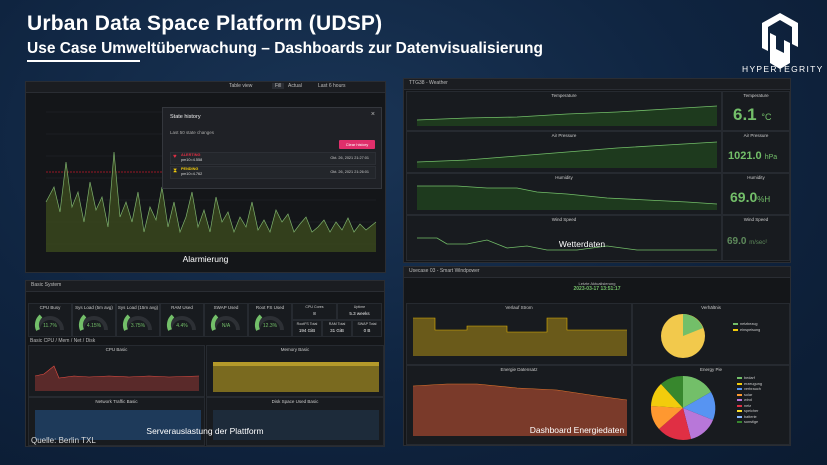  What do you see at coordinates (711, 307) in the screenshot?
I see `chart-title: Verhältnis` at bounding box center [711, 307].